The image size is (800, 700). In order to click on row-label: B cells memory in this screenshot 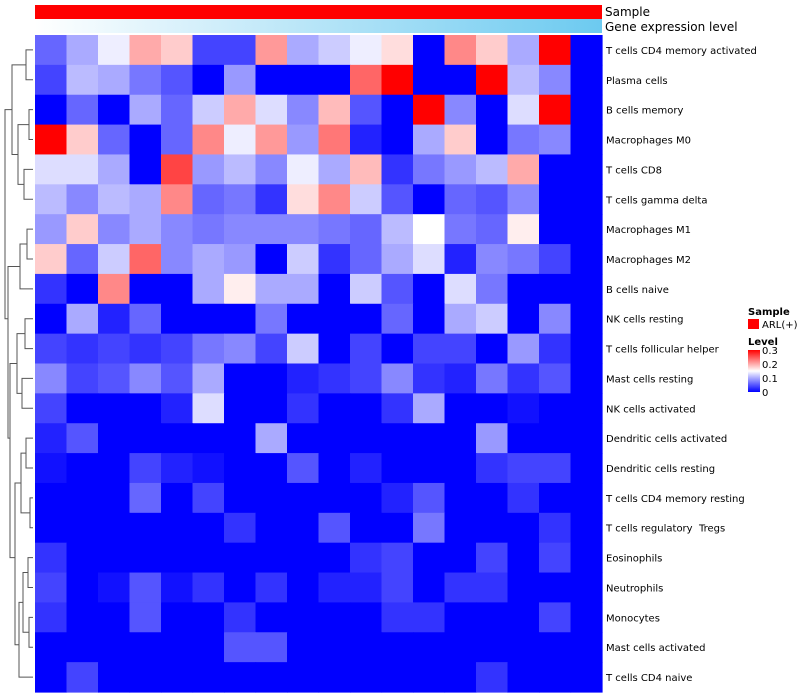, I will do `click(644, 111)`.